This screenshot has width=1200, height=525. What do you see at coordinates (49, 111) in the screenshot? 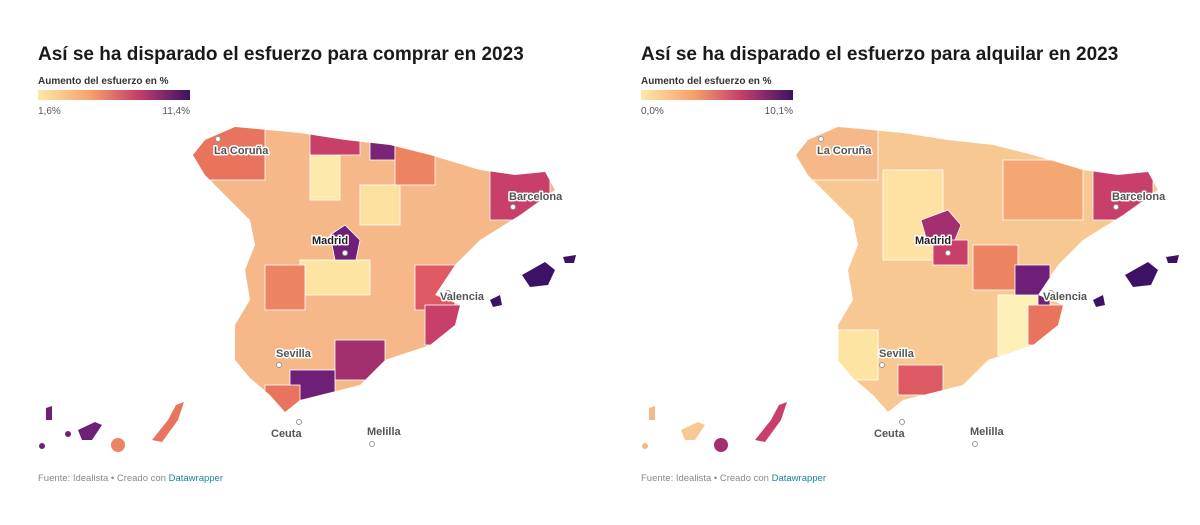
I see `legend-min: 1,6%` at bounding box center [49, 111].